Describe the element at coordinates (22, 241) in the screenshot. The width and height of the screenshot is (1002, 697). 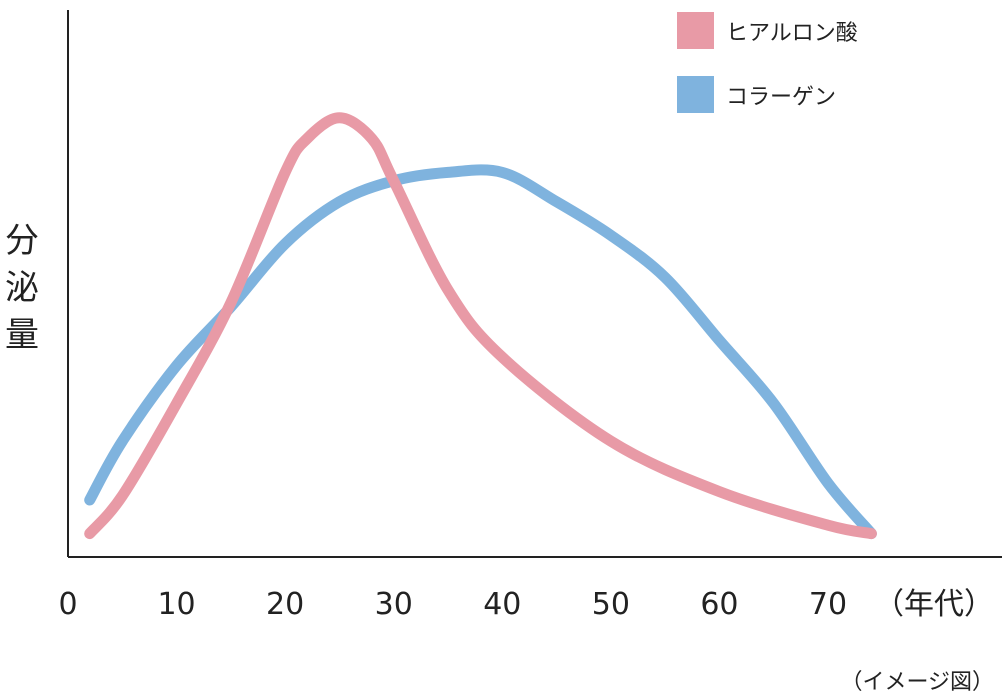
I see `y-label-char: 分` at that location.